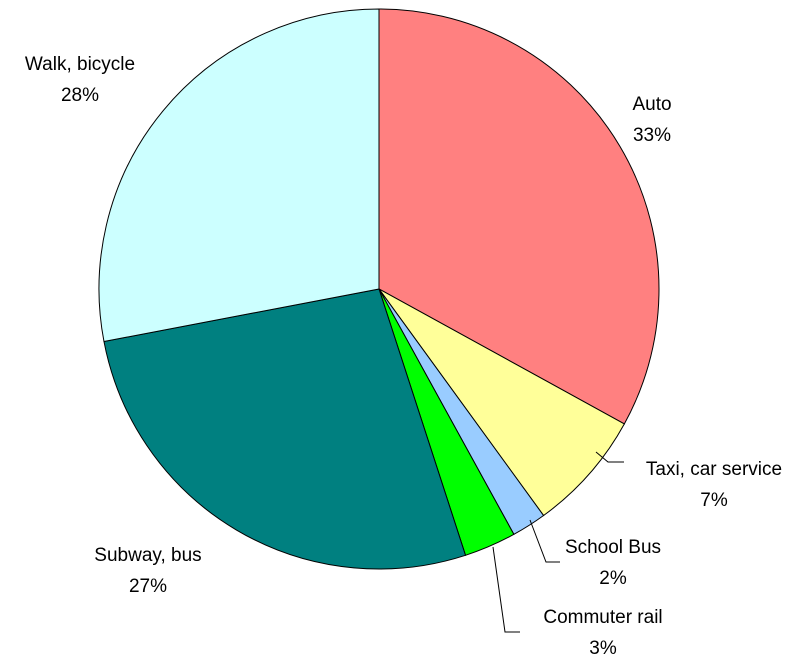 The image size is (807, 664). Describe the element at coordinates (80, 64) in the screenshot. I see `category-label: Walk, bicycle` at that location.